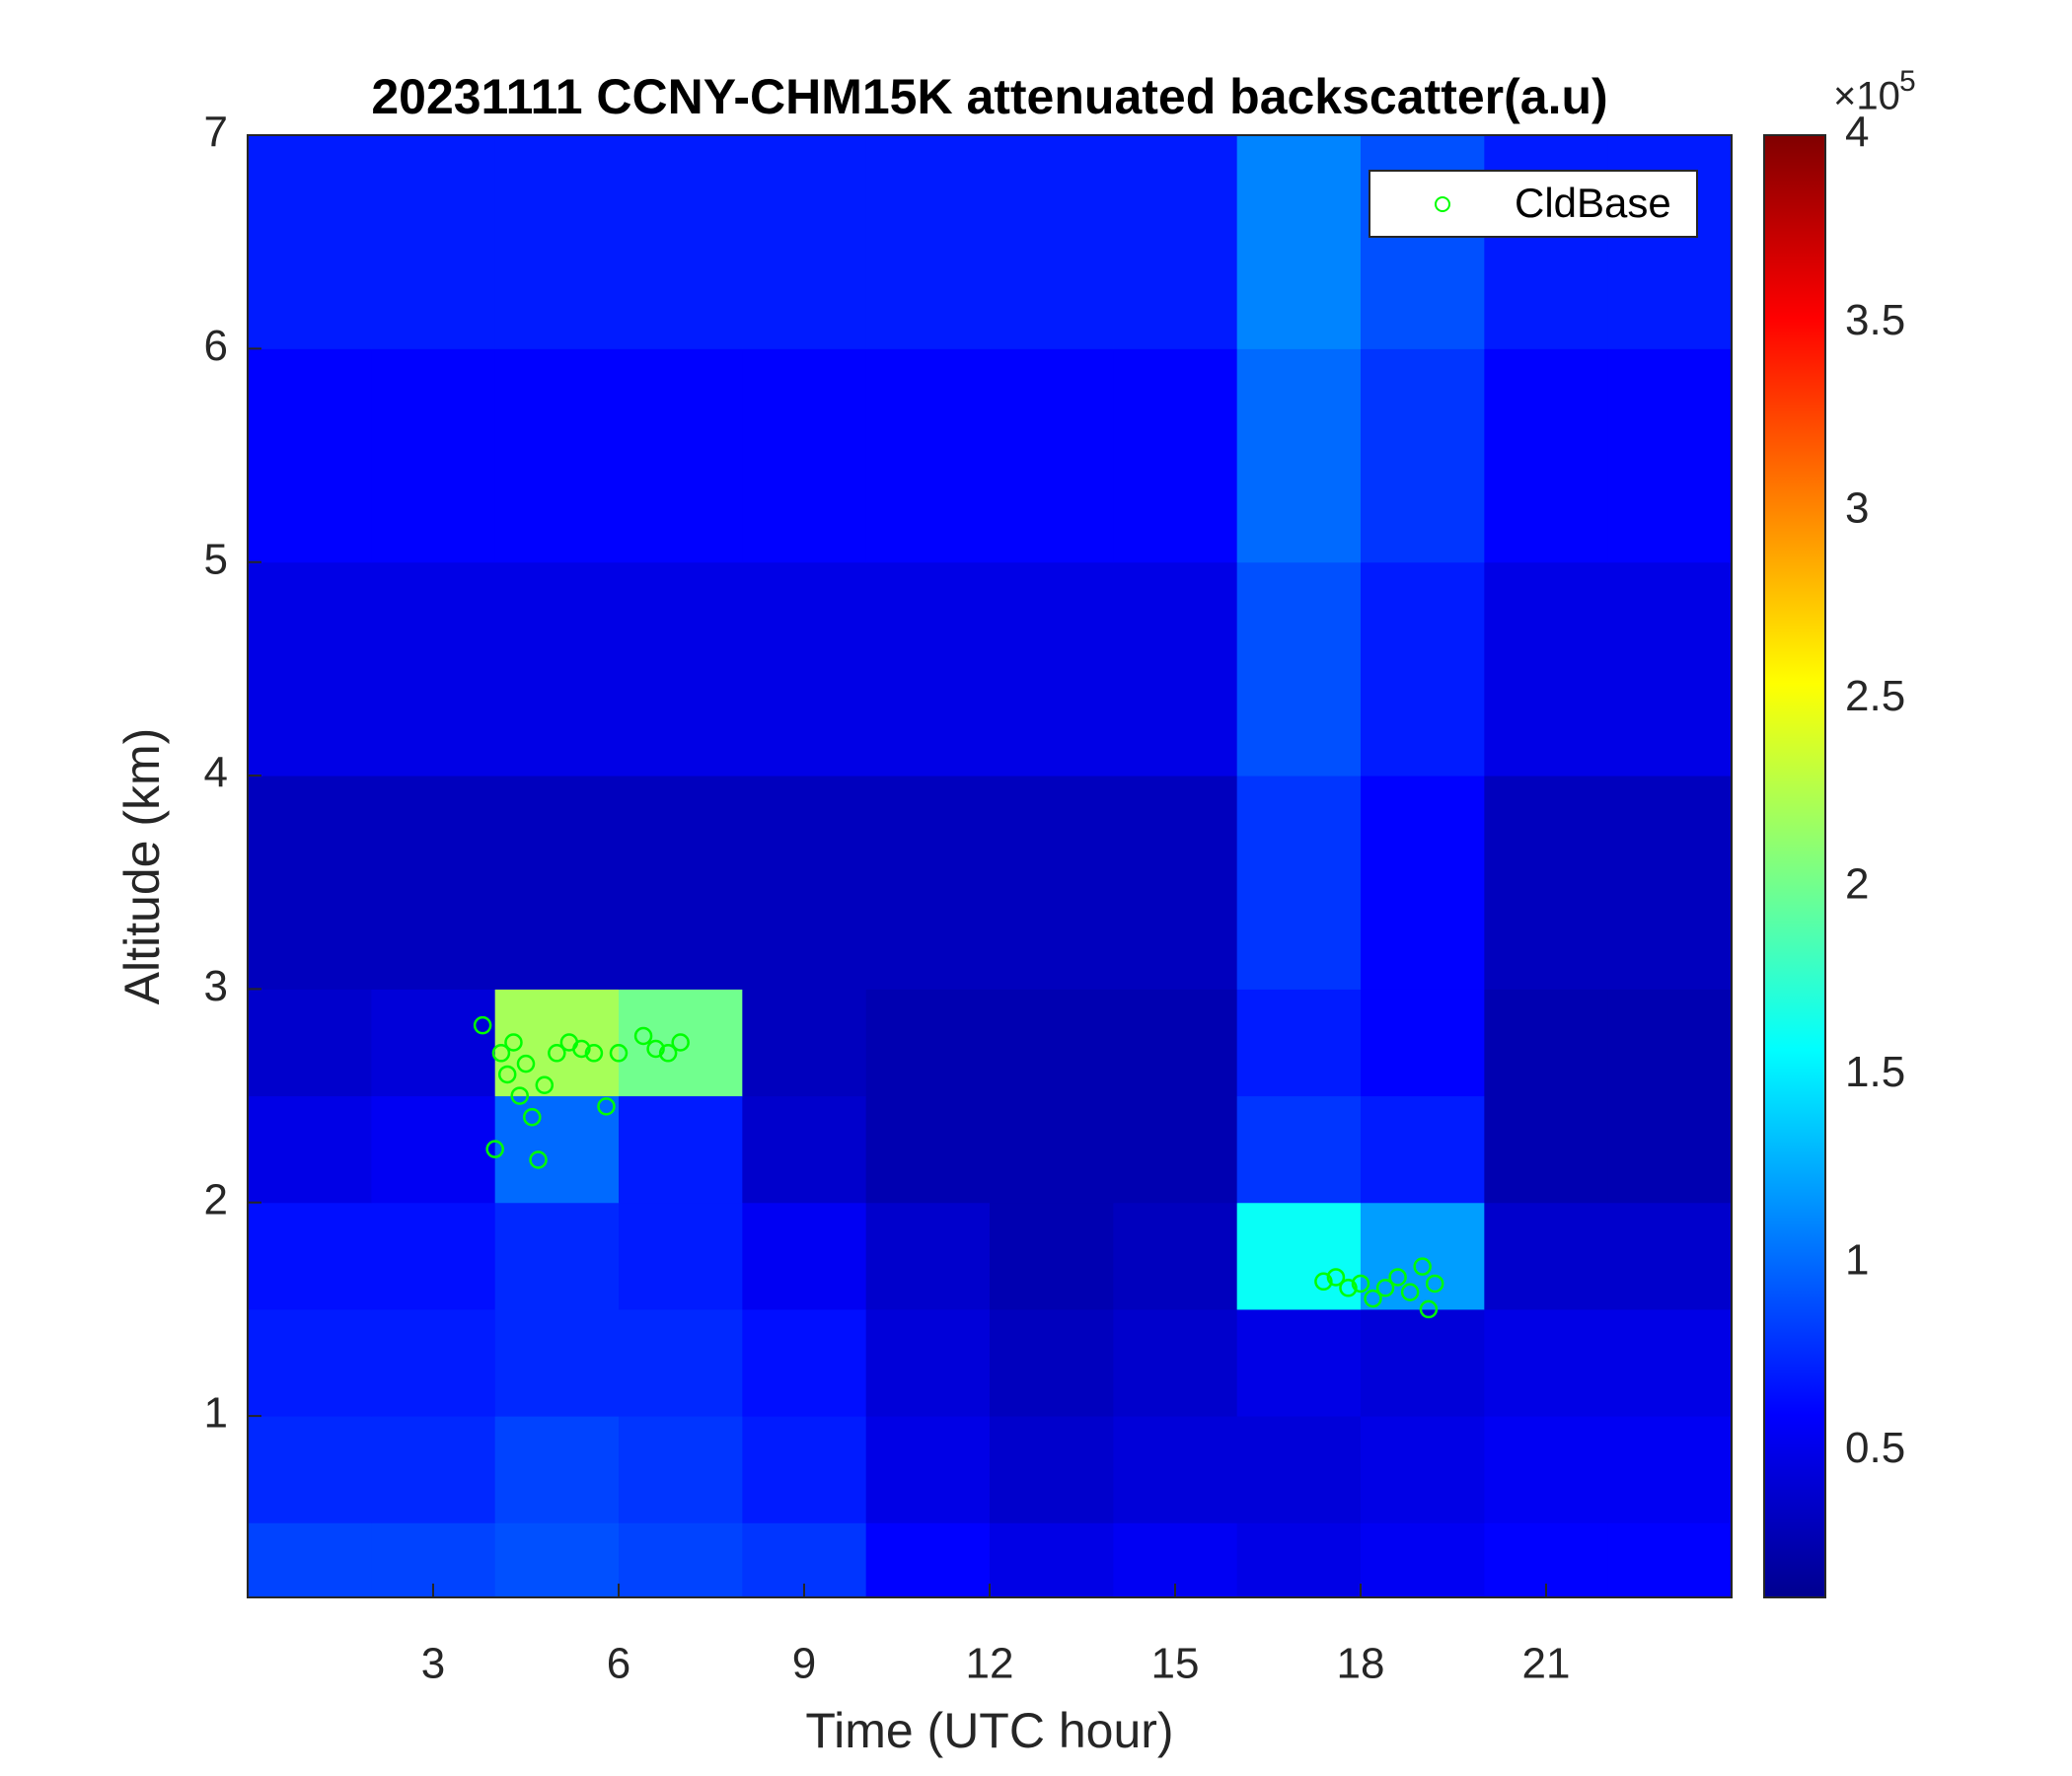  I want to click on y-tick-label: 1, so click(216, 1414).